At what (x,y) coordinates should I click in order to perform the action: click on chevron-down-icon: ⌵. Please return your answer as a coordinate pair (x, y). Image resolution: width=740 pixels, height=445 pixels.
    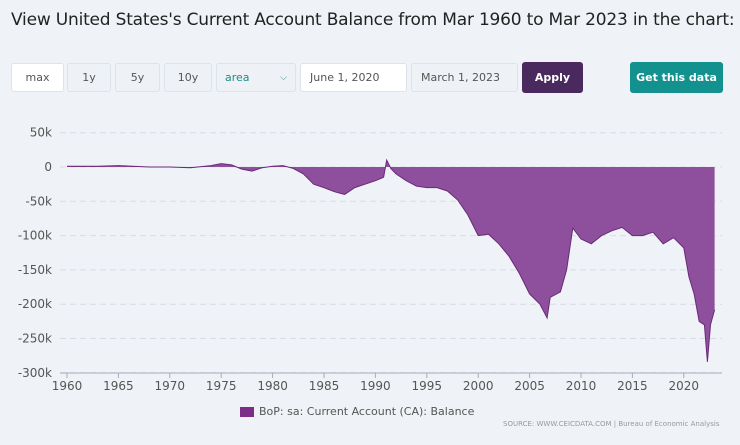
    Looking at the image, I should click on (283, 77).